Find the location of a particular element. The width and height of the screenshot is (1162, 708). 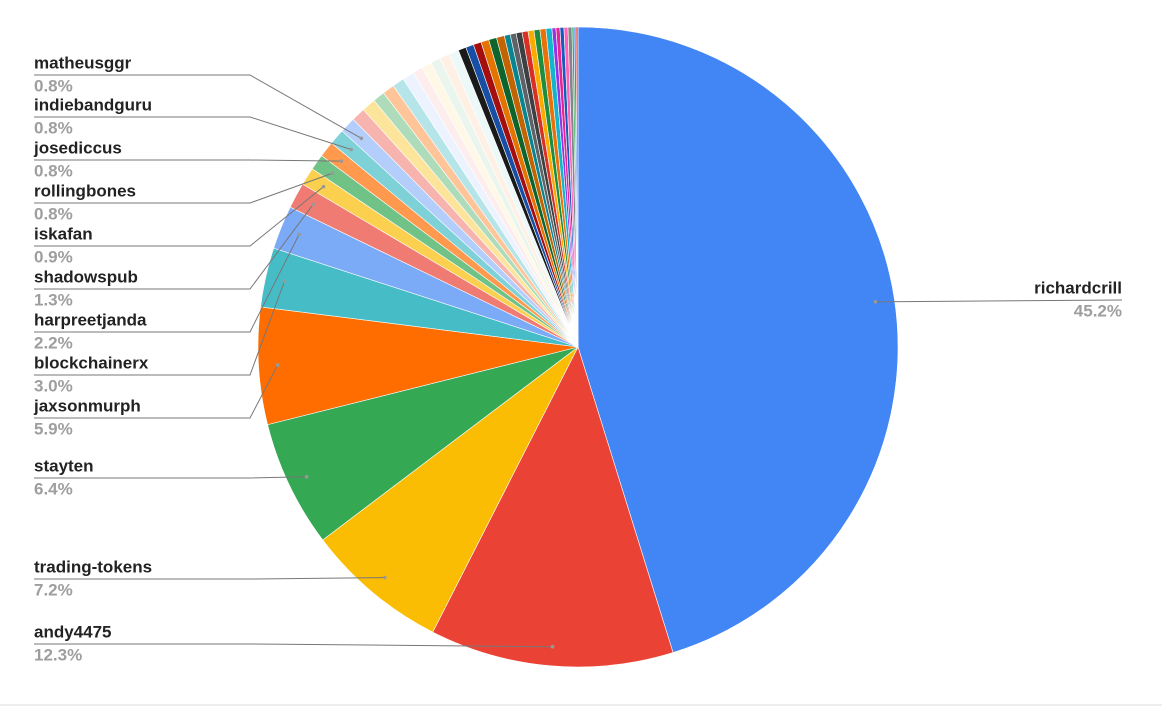

slice-label: matheusggr is located at coordinates (83, 62).